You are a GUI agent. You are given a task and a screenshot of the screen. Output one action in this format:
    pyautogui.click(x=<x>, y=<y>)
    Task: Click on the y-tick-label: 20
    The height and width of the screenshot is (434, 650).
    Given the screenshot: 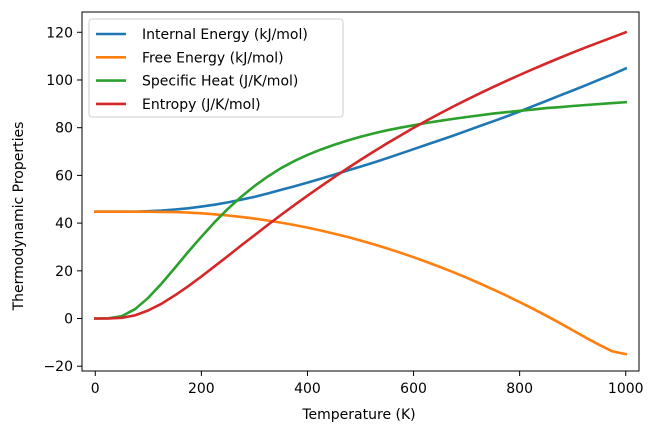 What is the action you would take?
    pyautogui.click(x=64, y=272)
    